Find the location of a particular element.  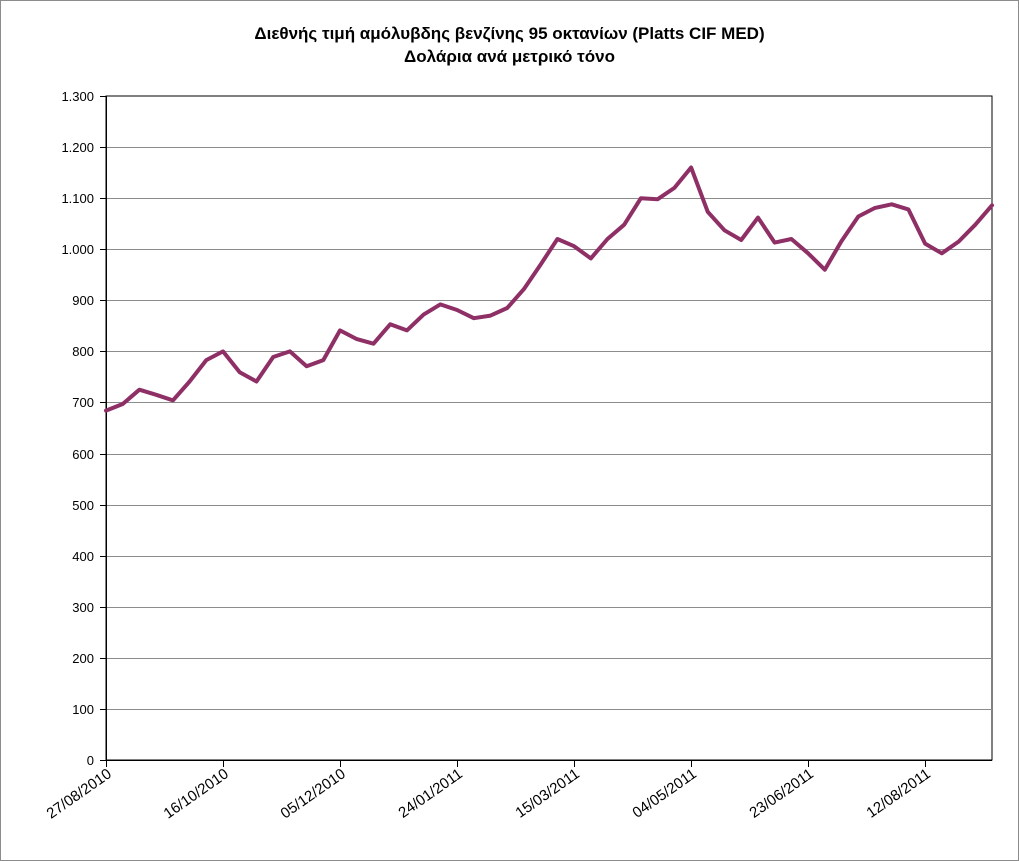

y-tick-label: 1.200 is located at coordinates (77, 147).